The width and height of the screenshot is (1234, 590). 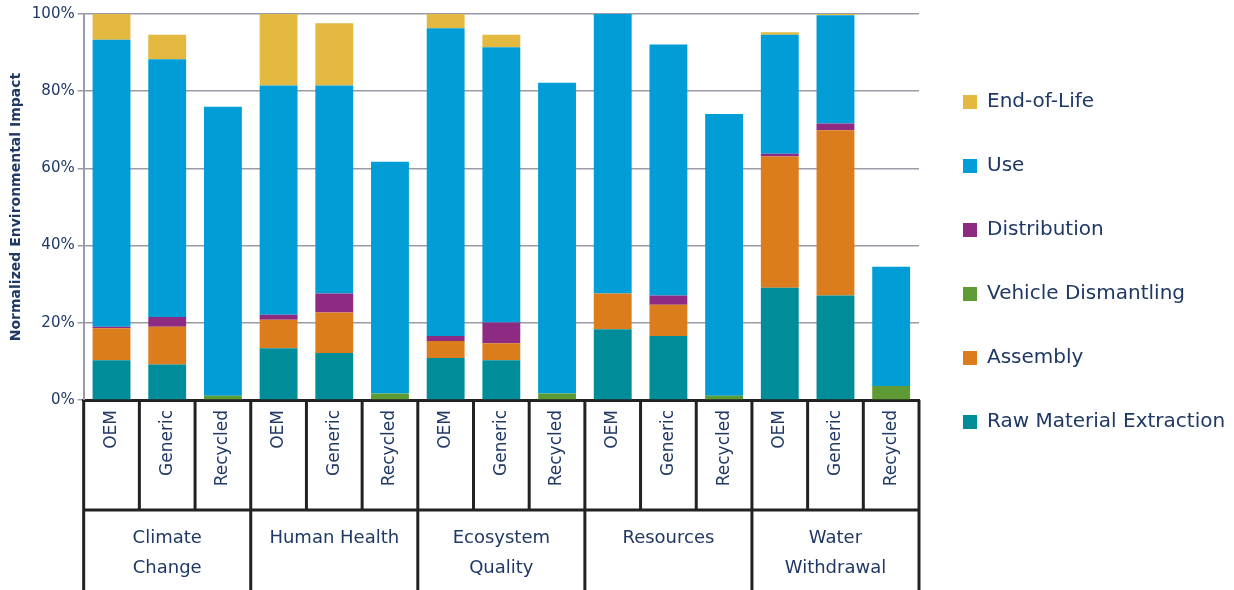 What do you see at coordinates (58, 167) in the screenshot?
I see `y-tick-label: 60%` at bounding box center [58, 167].